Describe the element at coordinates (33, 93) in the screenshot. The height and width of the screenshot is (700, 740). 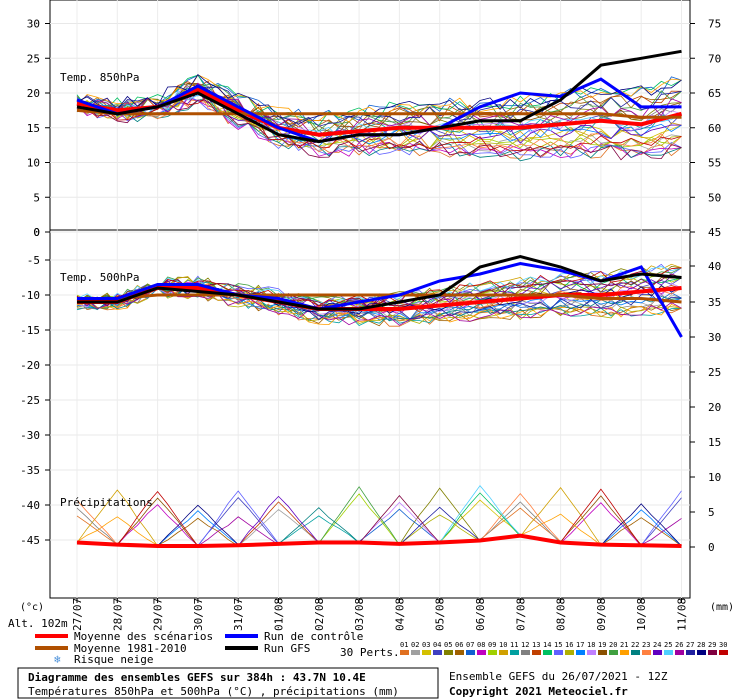
I see `tick-label-850: 20` at that location.